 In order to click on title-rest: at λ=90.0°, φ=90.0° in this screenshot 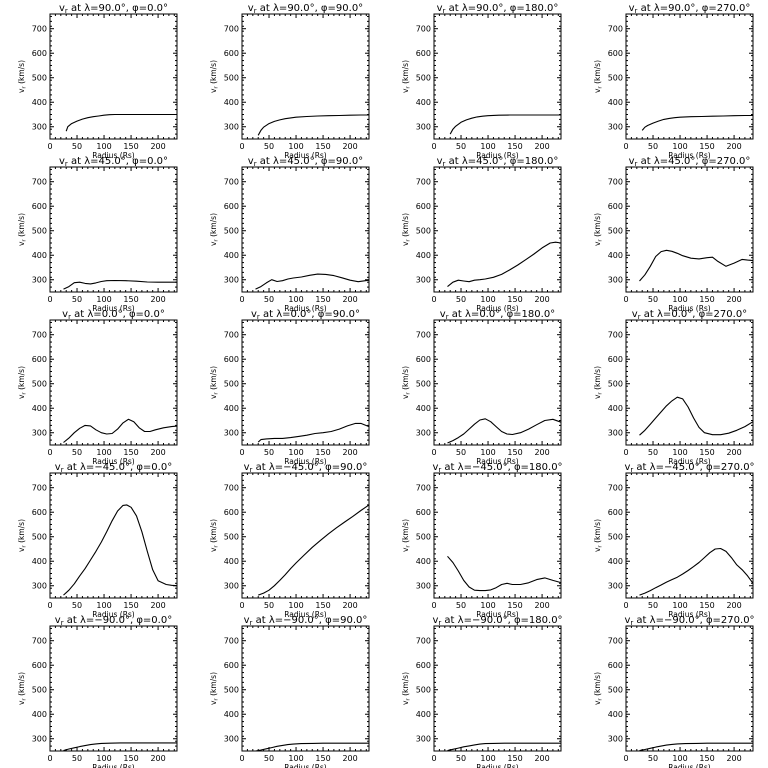, I will do `click(310, 8)`.